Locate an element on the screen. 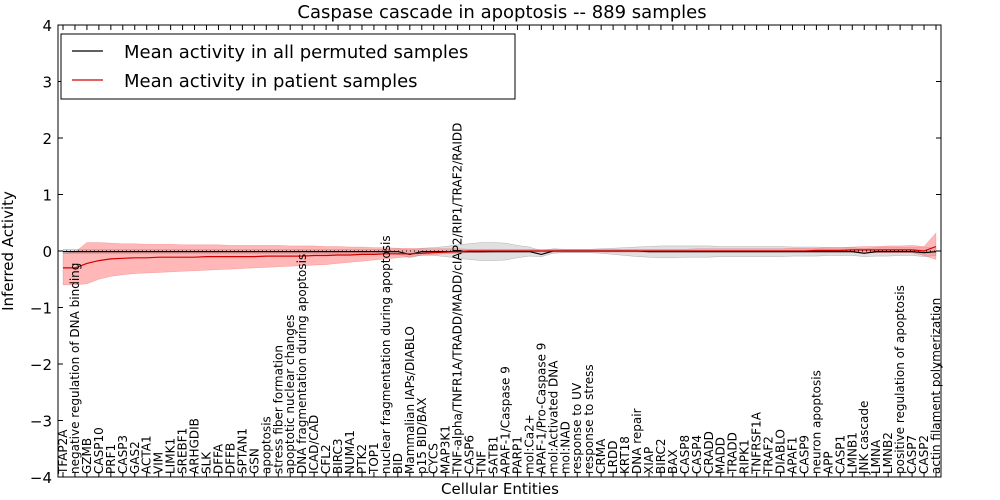 The image size is (1000, 500). x-tick-label: LIMK1 is located at coordinates (171, 456).